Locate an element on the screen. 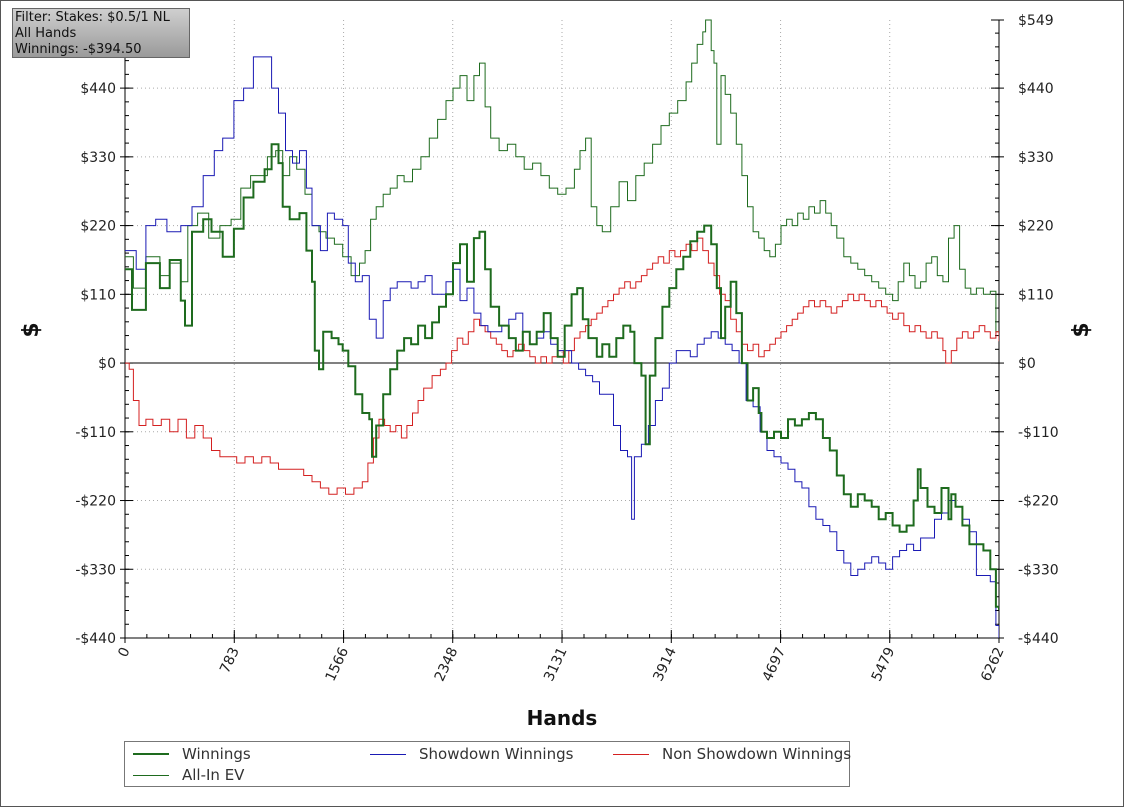 This screenshot has height=807, width=1124. legend-item-non-showdown: Non Showdown Winnings is located at coordinates (732, 754).